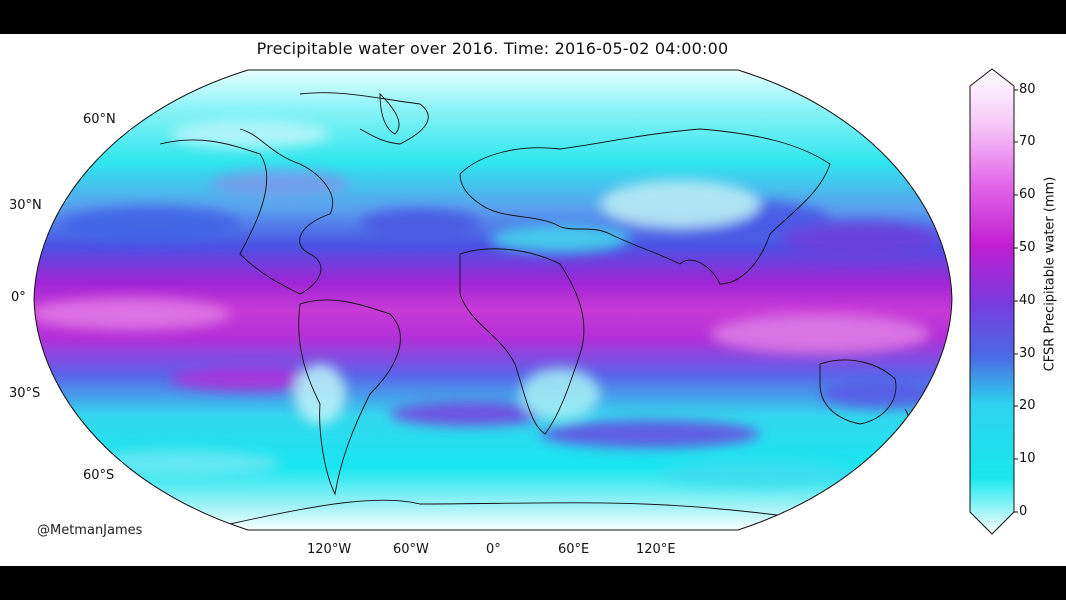 The height and width of the screenshot is (600, 1066). What do you see at coordinates (90, 530) in the screenshot?
I see `author-credit: @MetmanJames` at bounding box center [90, 530].